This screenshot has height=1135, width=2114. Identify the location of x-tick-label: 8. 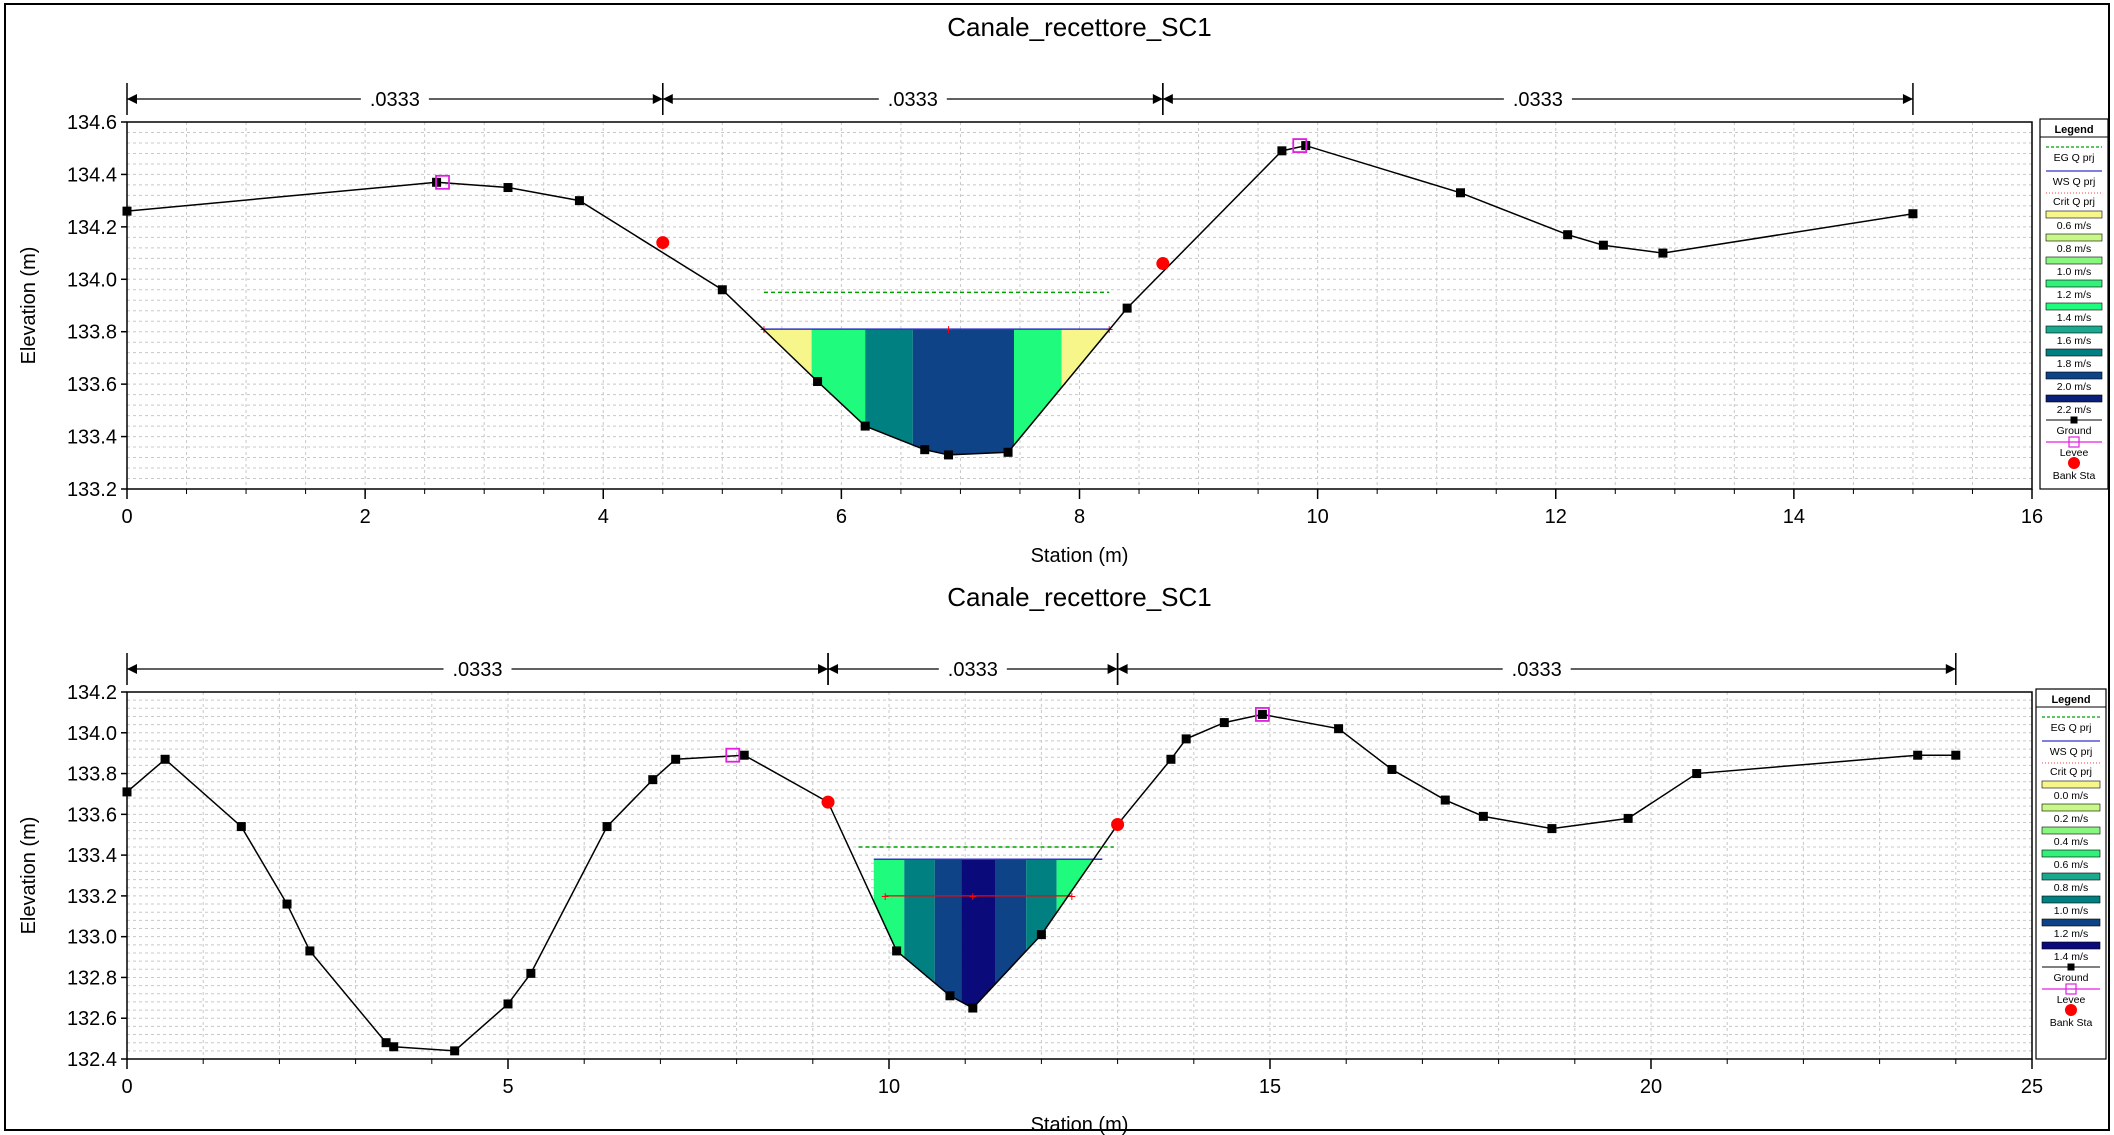
(1079, 517).